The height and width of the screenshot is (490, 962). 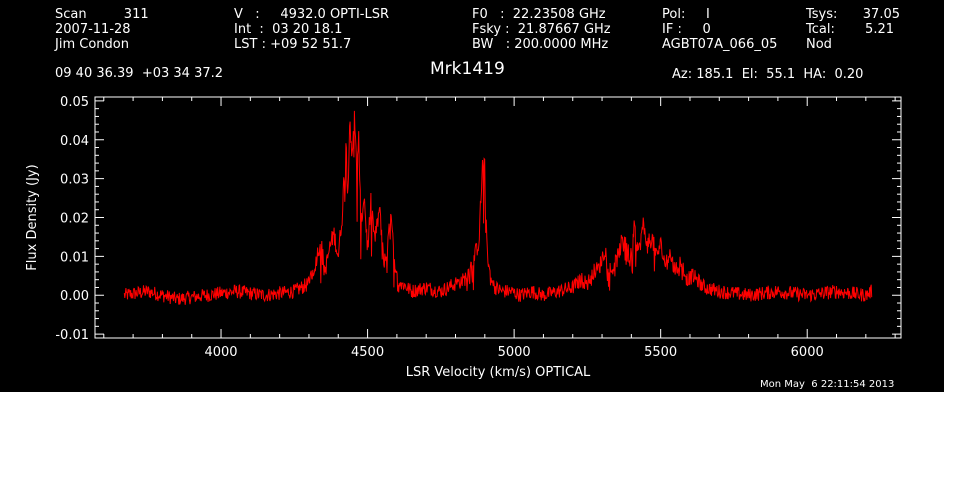 I want to click on source-name: Mrk1419, so click(x=467, y=69).